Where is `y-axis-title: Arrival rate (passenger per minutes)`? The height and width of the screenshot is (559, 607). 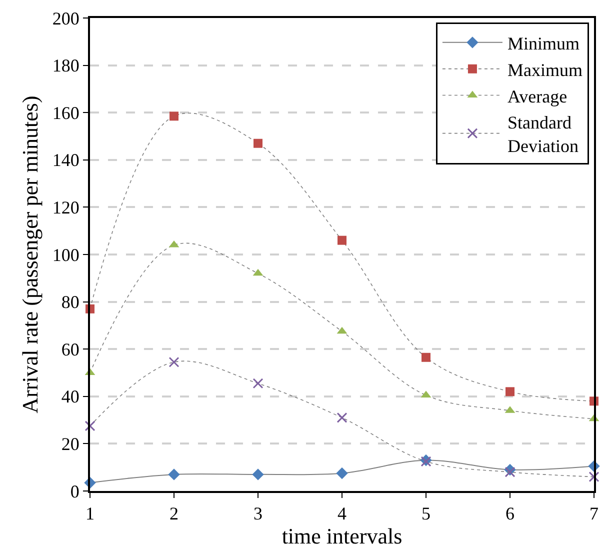 y-axis-title: Arrival rate (passenger per minutes) is located at coordinates (30, 255).